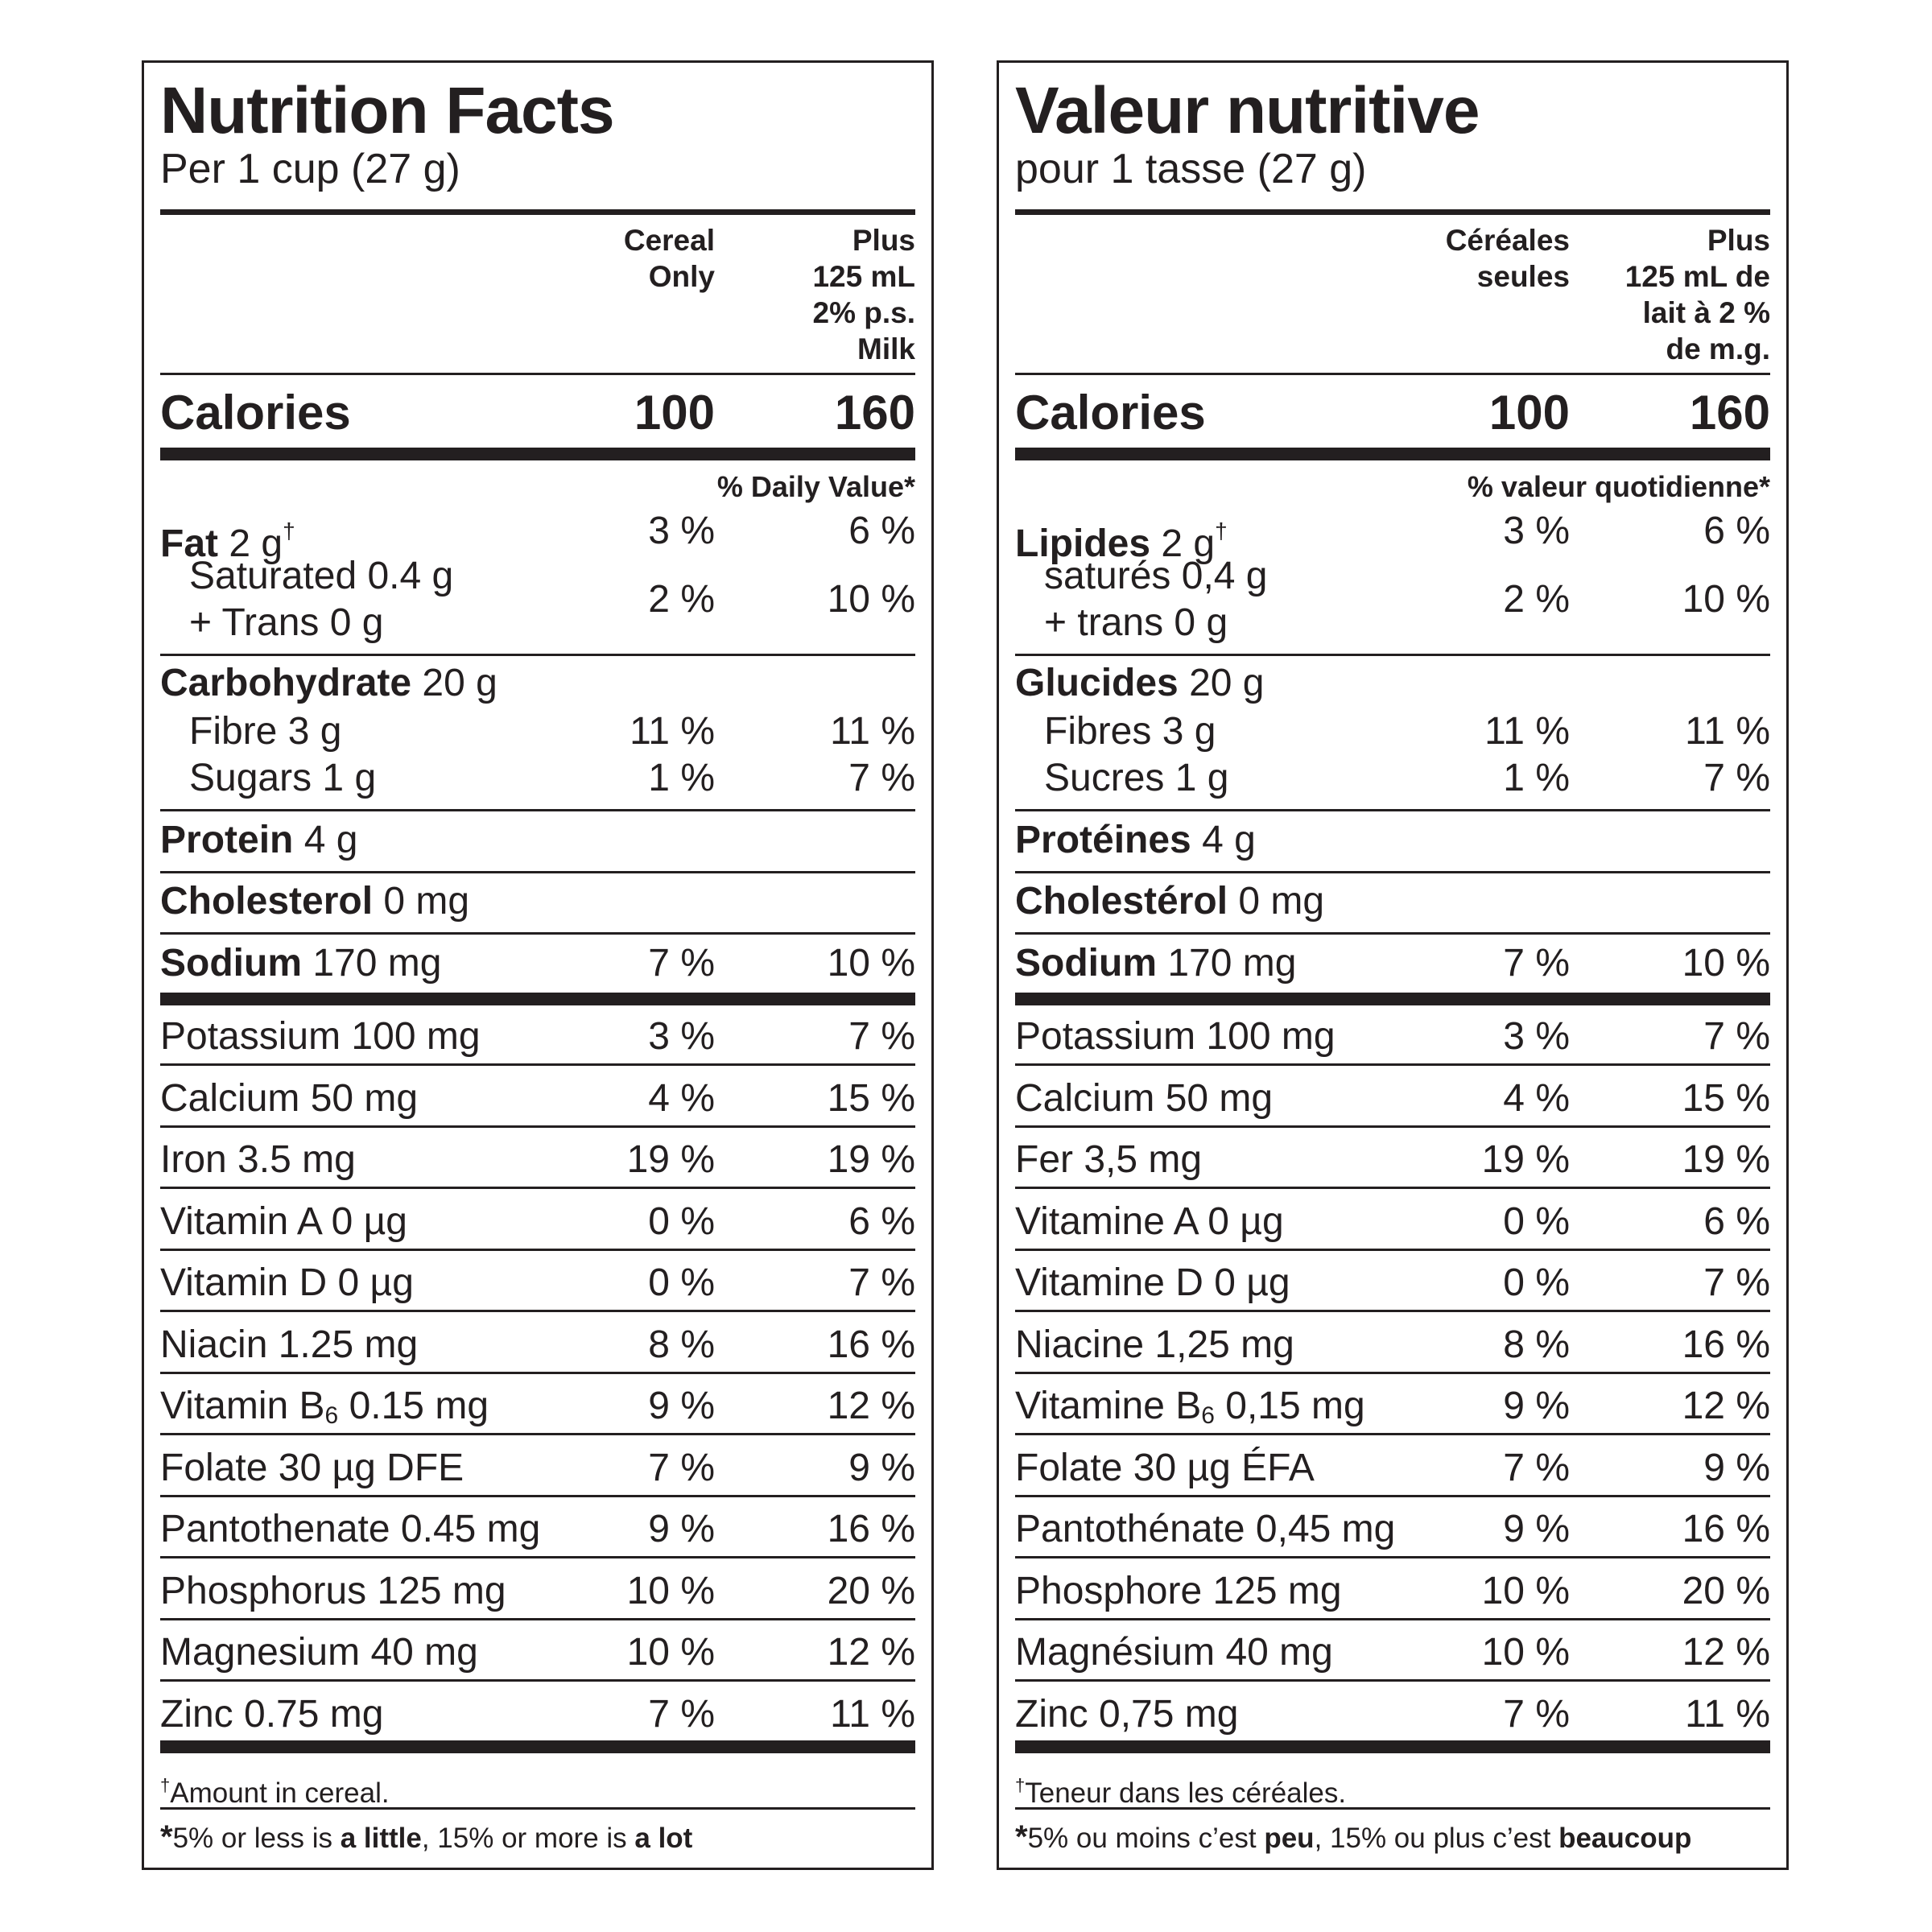 The height and width of the screenshot is (1932, 1932). I want to click on dagger-mark: †, so click(289, 530).